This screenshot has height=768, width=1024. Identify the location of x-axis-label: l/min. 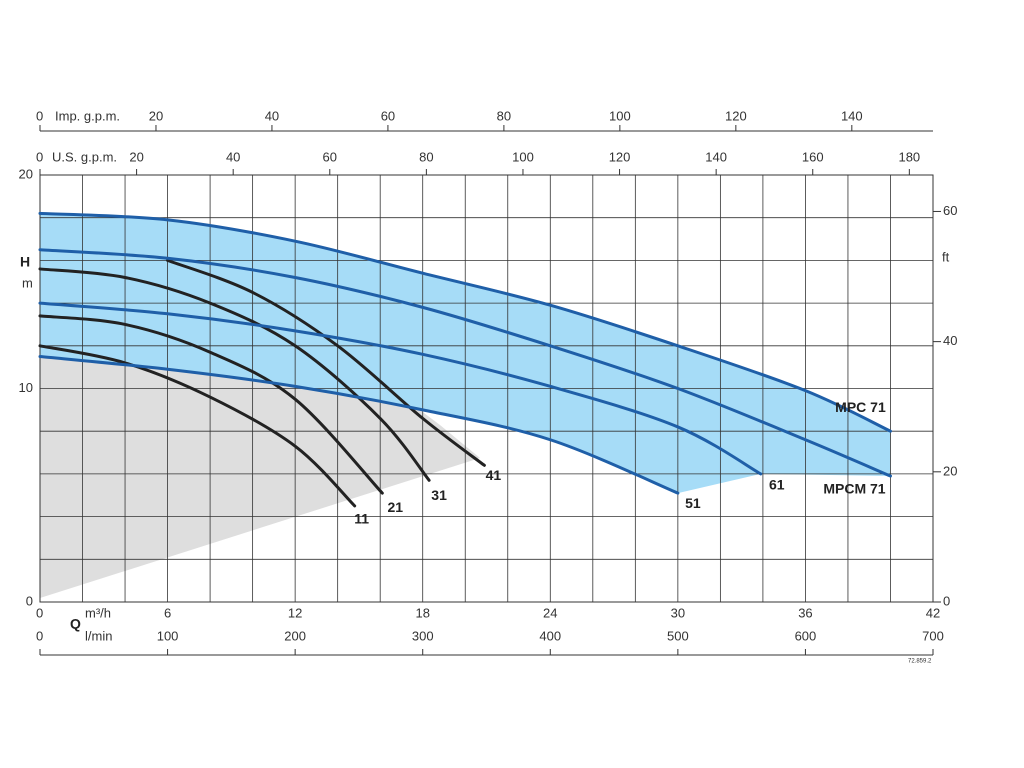
(98, 635).